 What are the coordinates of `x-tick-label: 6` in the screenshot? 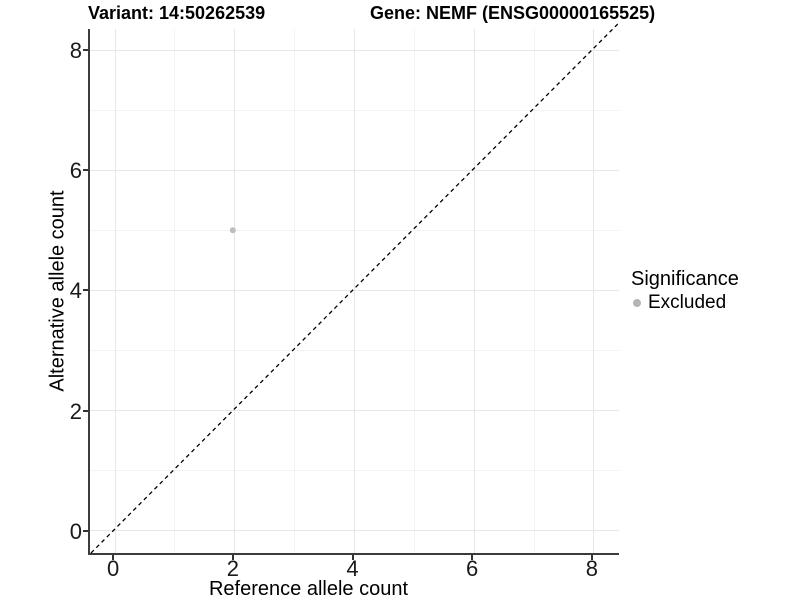 It's located at (472, 568).